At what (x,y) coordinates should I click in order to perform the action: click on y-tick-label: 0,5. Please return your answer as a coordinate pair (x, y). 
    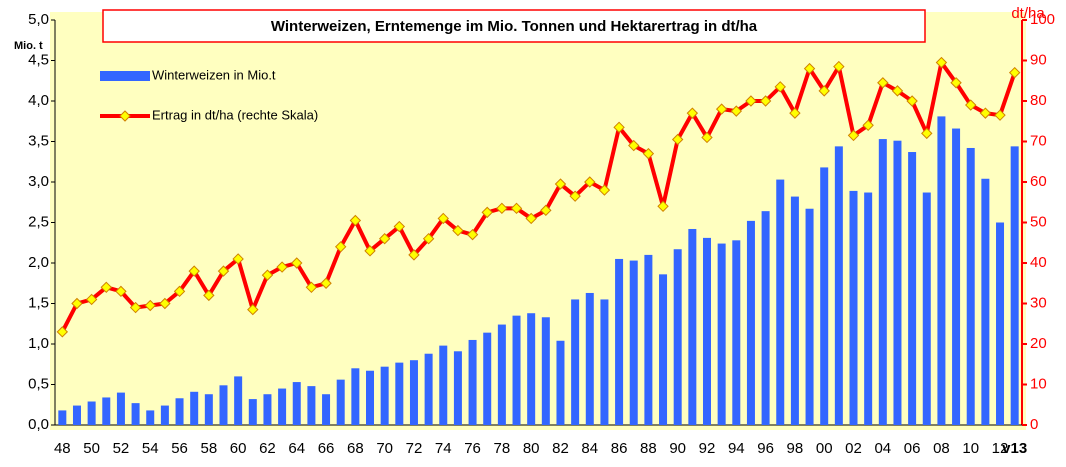
    Looking at the image, I should click on (38, 383).